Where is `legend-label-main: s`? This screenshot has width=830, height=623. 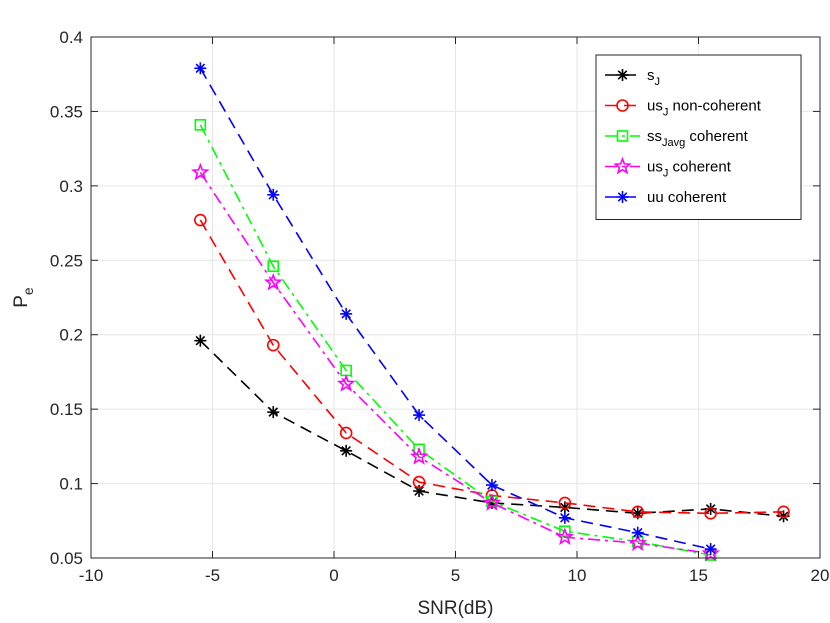 legend-label-main: s is located at coordinates (651, 75).